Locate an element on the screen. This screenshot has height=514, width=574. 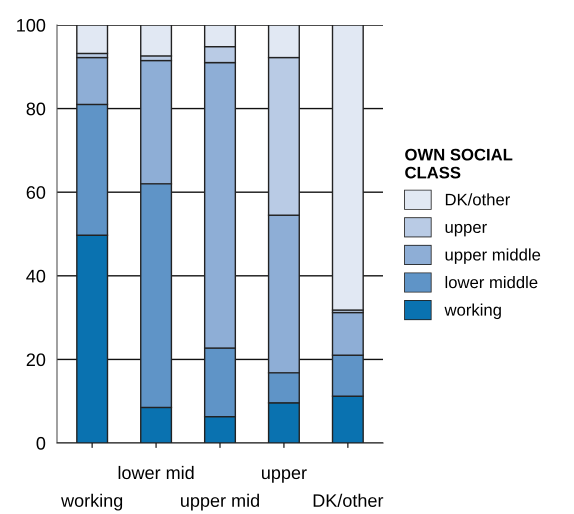
x-tick-label: DK/other is located at coordinates (349, 500).